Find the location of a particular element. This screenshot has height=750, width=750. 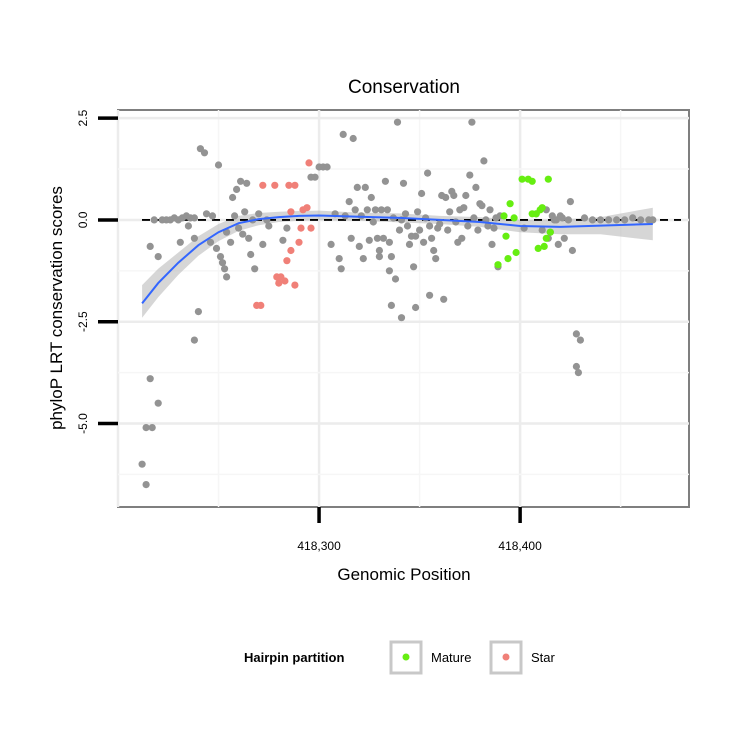

y-tick-label: -5.0 is located at coordinates (83, 423).